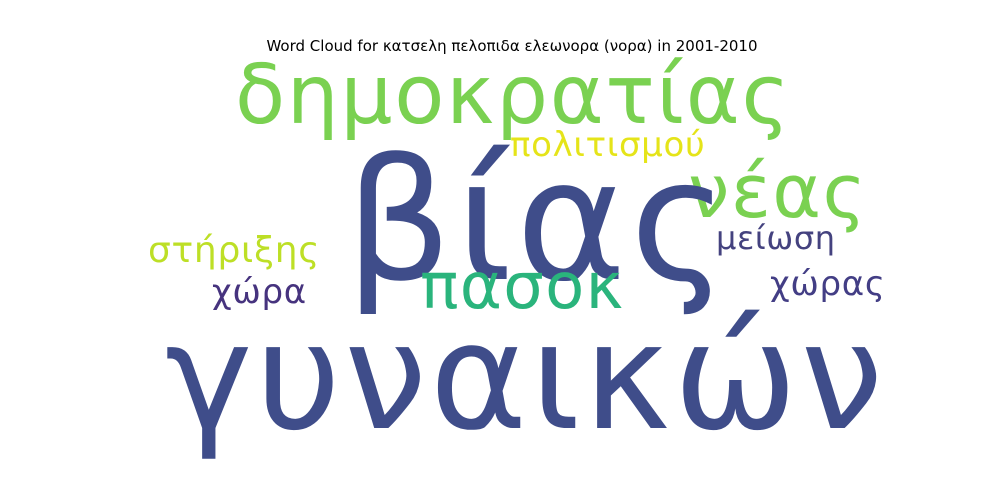 The image size is (1000, 500). I want to click on word-stirixis: στήριξης, so click(234, 250).